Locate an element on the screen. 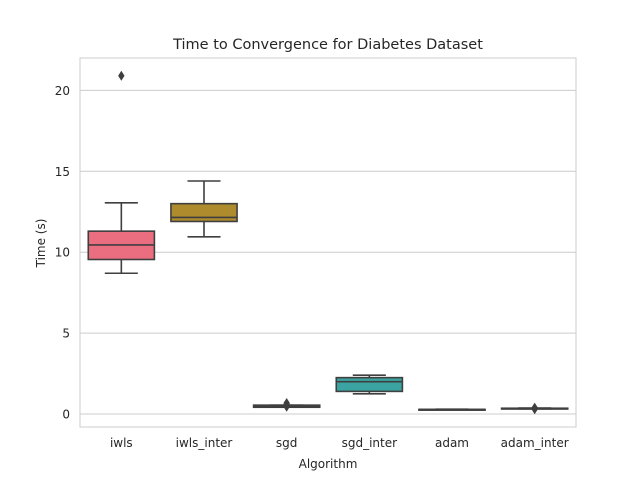 The height and width of the screenshot is (480, 640). x-tick-label: adam is located at coordinates (452, 443).